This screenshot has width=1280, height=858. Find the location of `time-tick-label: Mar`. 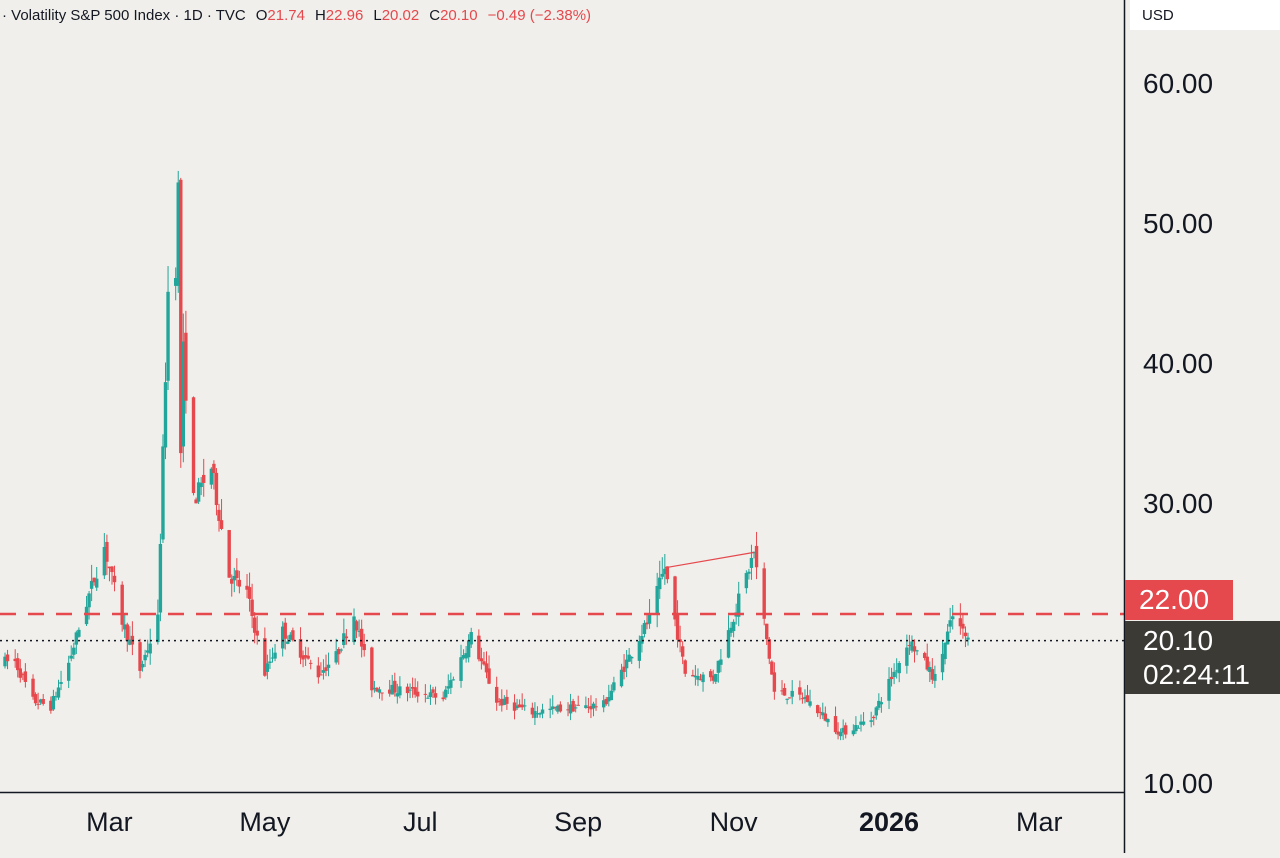

time-tick-label: Mar is located at coordinates (109, 822).